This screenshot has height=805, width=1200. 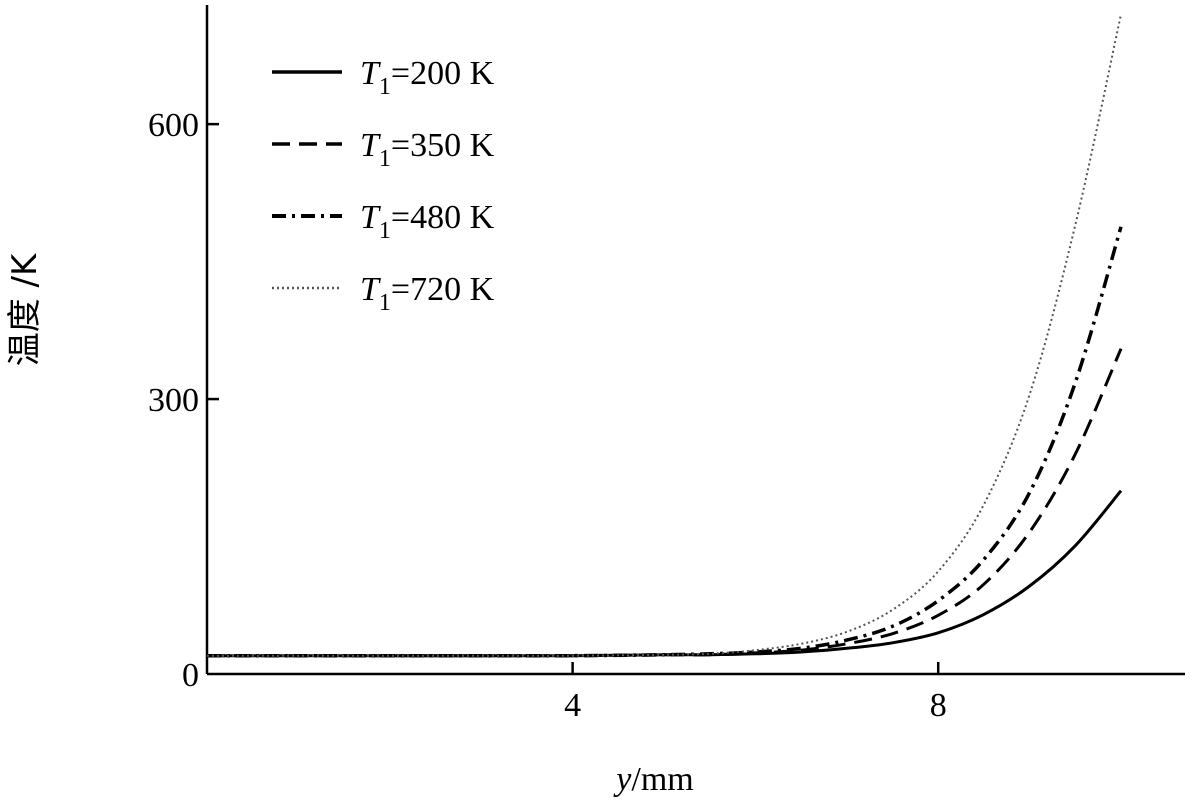 What do you see at coordinates (173, 400) in the screenshot?
I see `y-tick-label: 300` at bounding box center [173, 400].